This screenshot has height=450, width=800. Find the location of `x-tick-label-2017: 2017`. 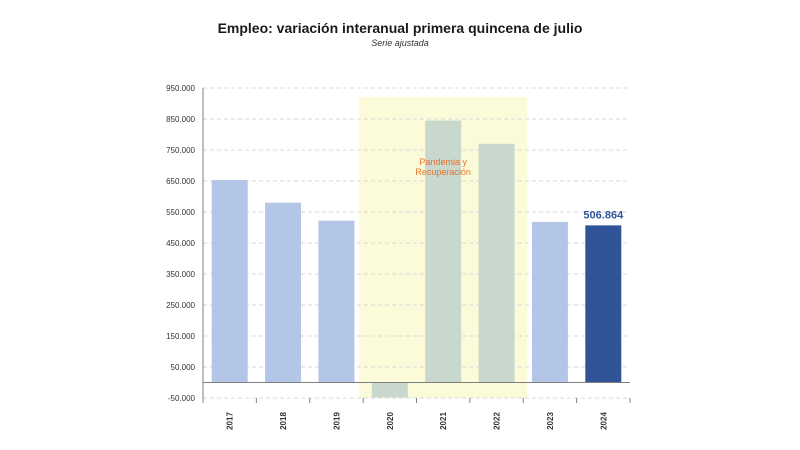

x-tick-label-2017: 2017 is located at coordinates (230, 421).